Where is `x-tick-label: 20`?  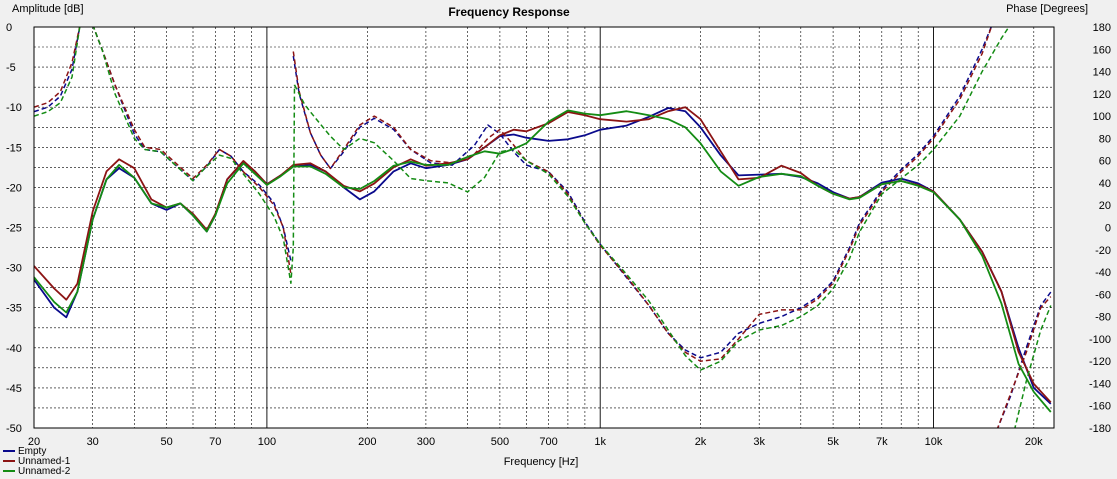 x-tick-label: 20 is located at coordinates (34, 442).